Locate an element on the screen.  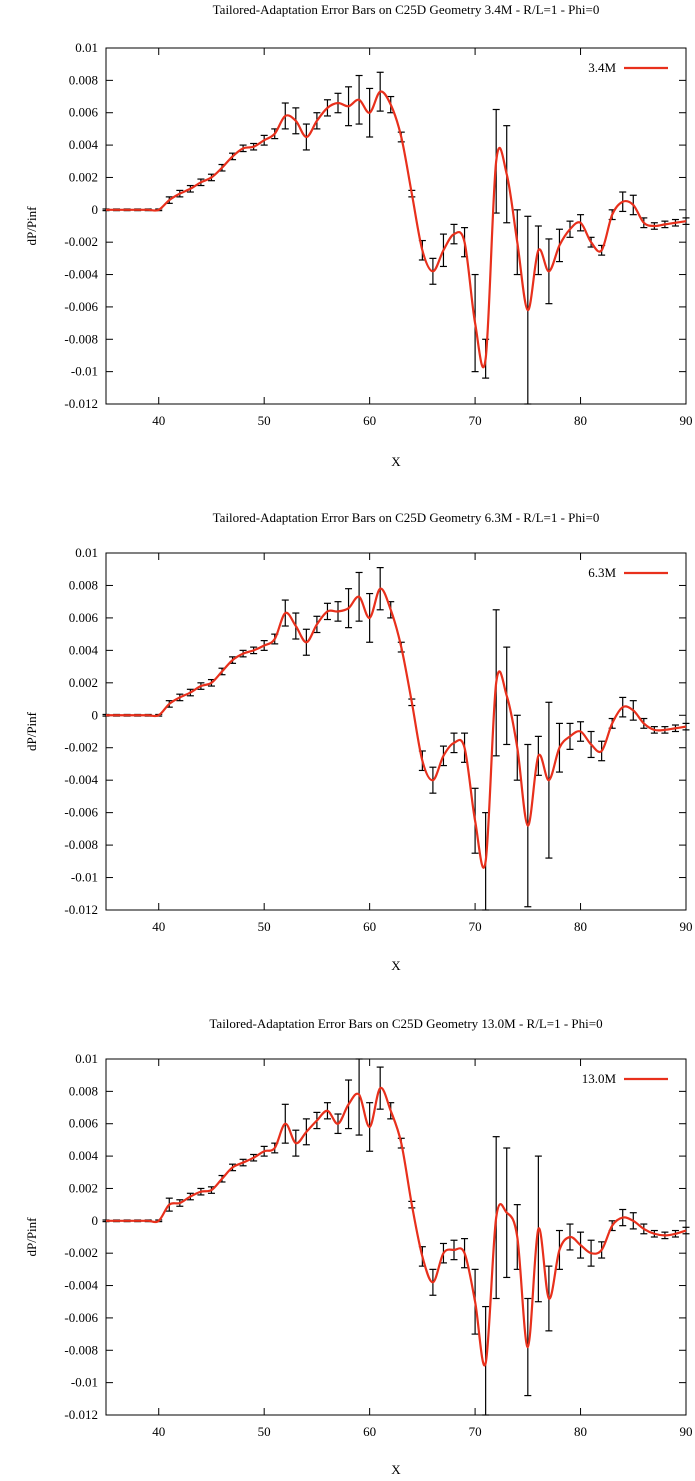
legend-label: 6.3M is located at coordinates (602, 572).